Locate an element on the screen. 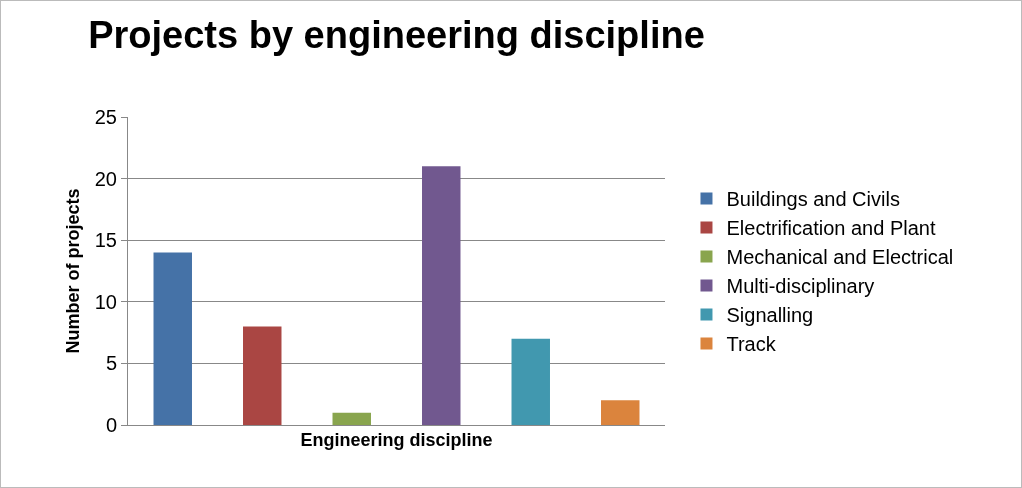 The height and width of the screenshot is (488, 1022). y-tick-label: 10 is located at coordinates (105, 301).